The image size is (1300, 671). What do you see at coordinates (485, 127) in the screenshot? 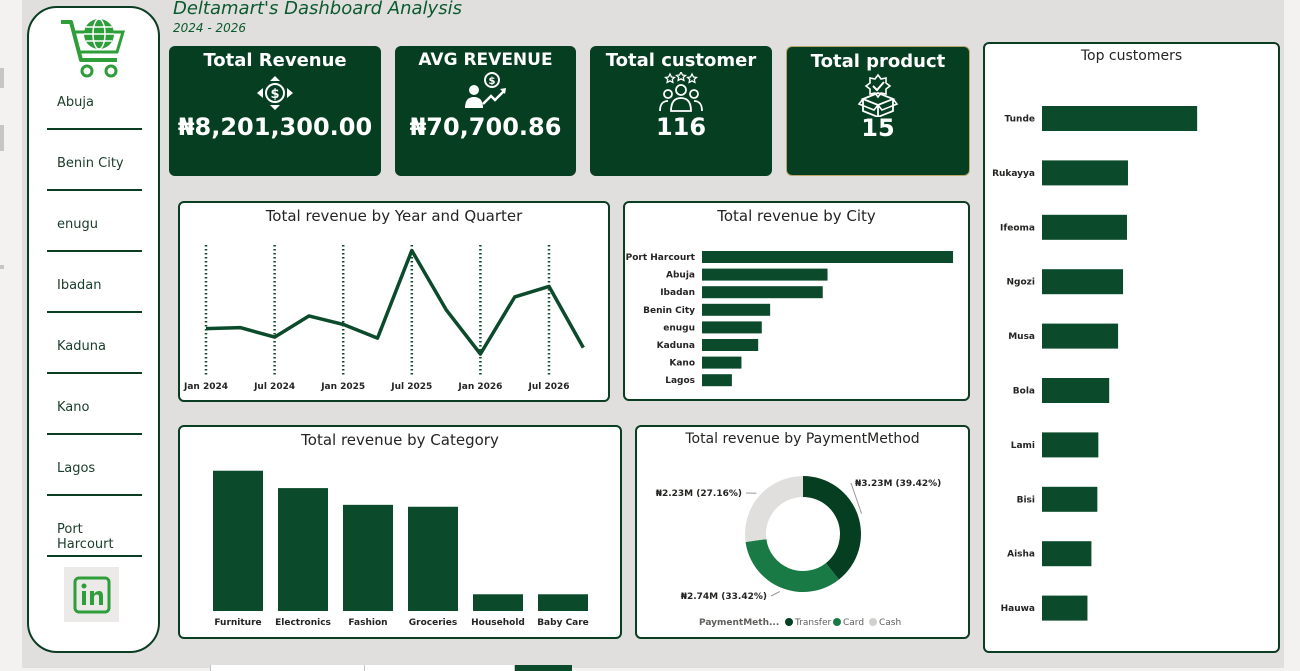
I see `kpi-value: ₦70,700.86` at bounding box center [485, 127].